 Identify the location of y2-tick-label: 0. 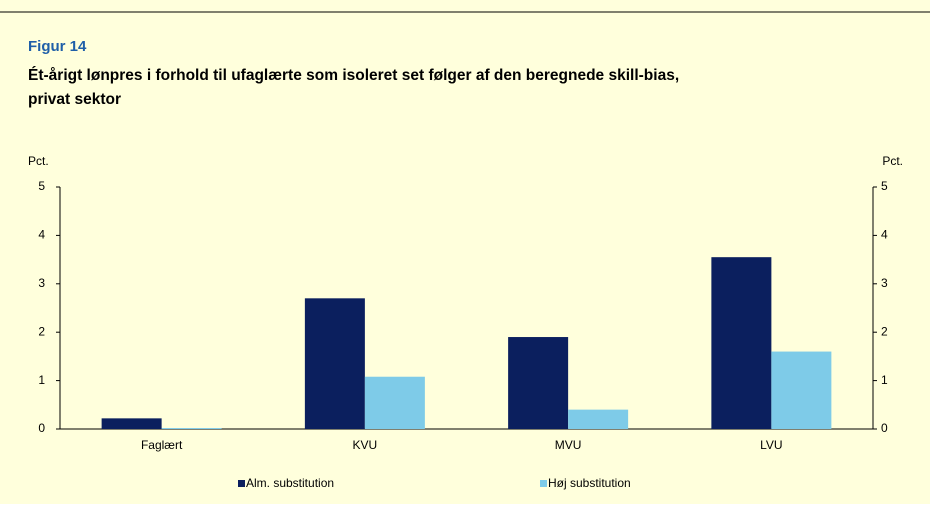
(884, 428).